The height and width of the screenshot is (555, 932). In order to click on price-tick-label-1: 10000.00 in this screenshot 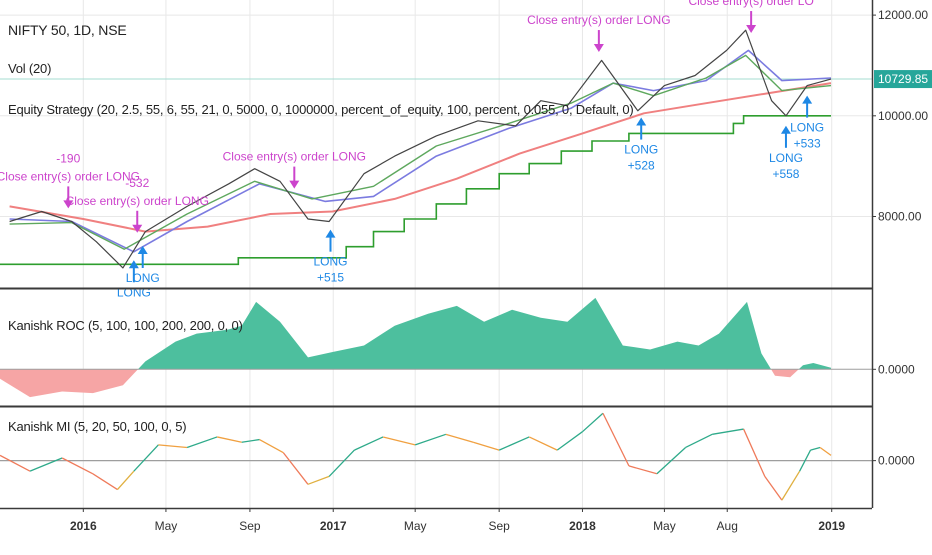, I will do `click(903, 116)`.